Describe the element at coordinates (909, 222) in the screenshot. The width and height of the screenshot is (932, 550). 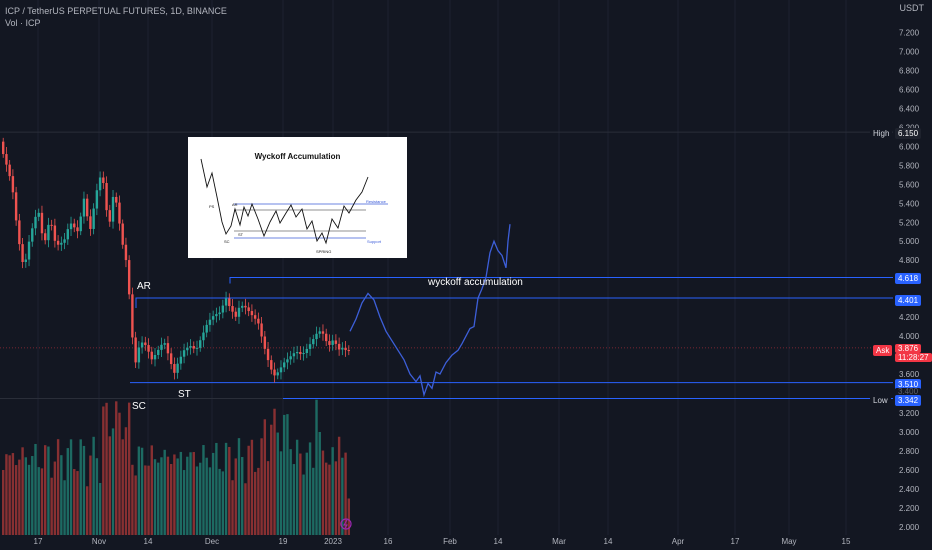
I see `price-axis-label-15: 5.200` at that location.